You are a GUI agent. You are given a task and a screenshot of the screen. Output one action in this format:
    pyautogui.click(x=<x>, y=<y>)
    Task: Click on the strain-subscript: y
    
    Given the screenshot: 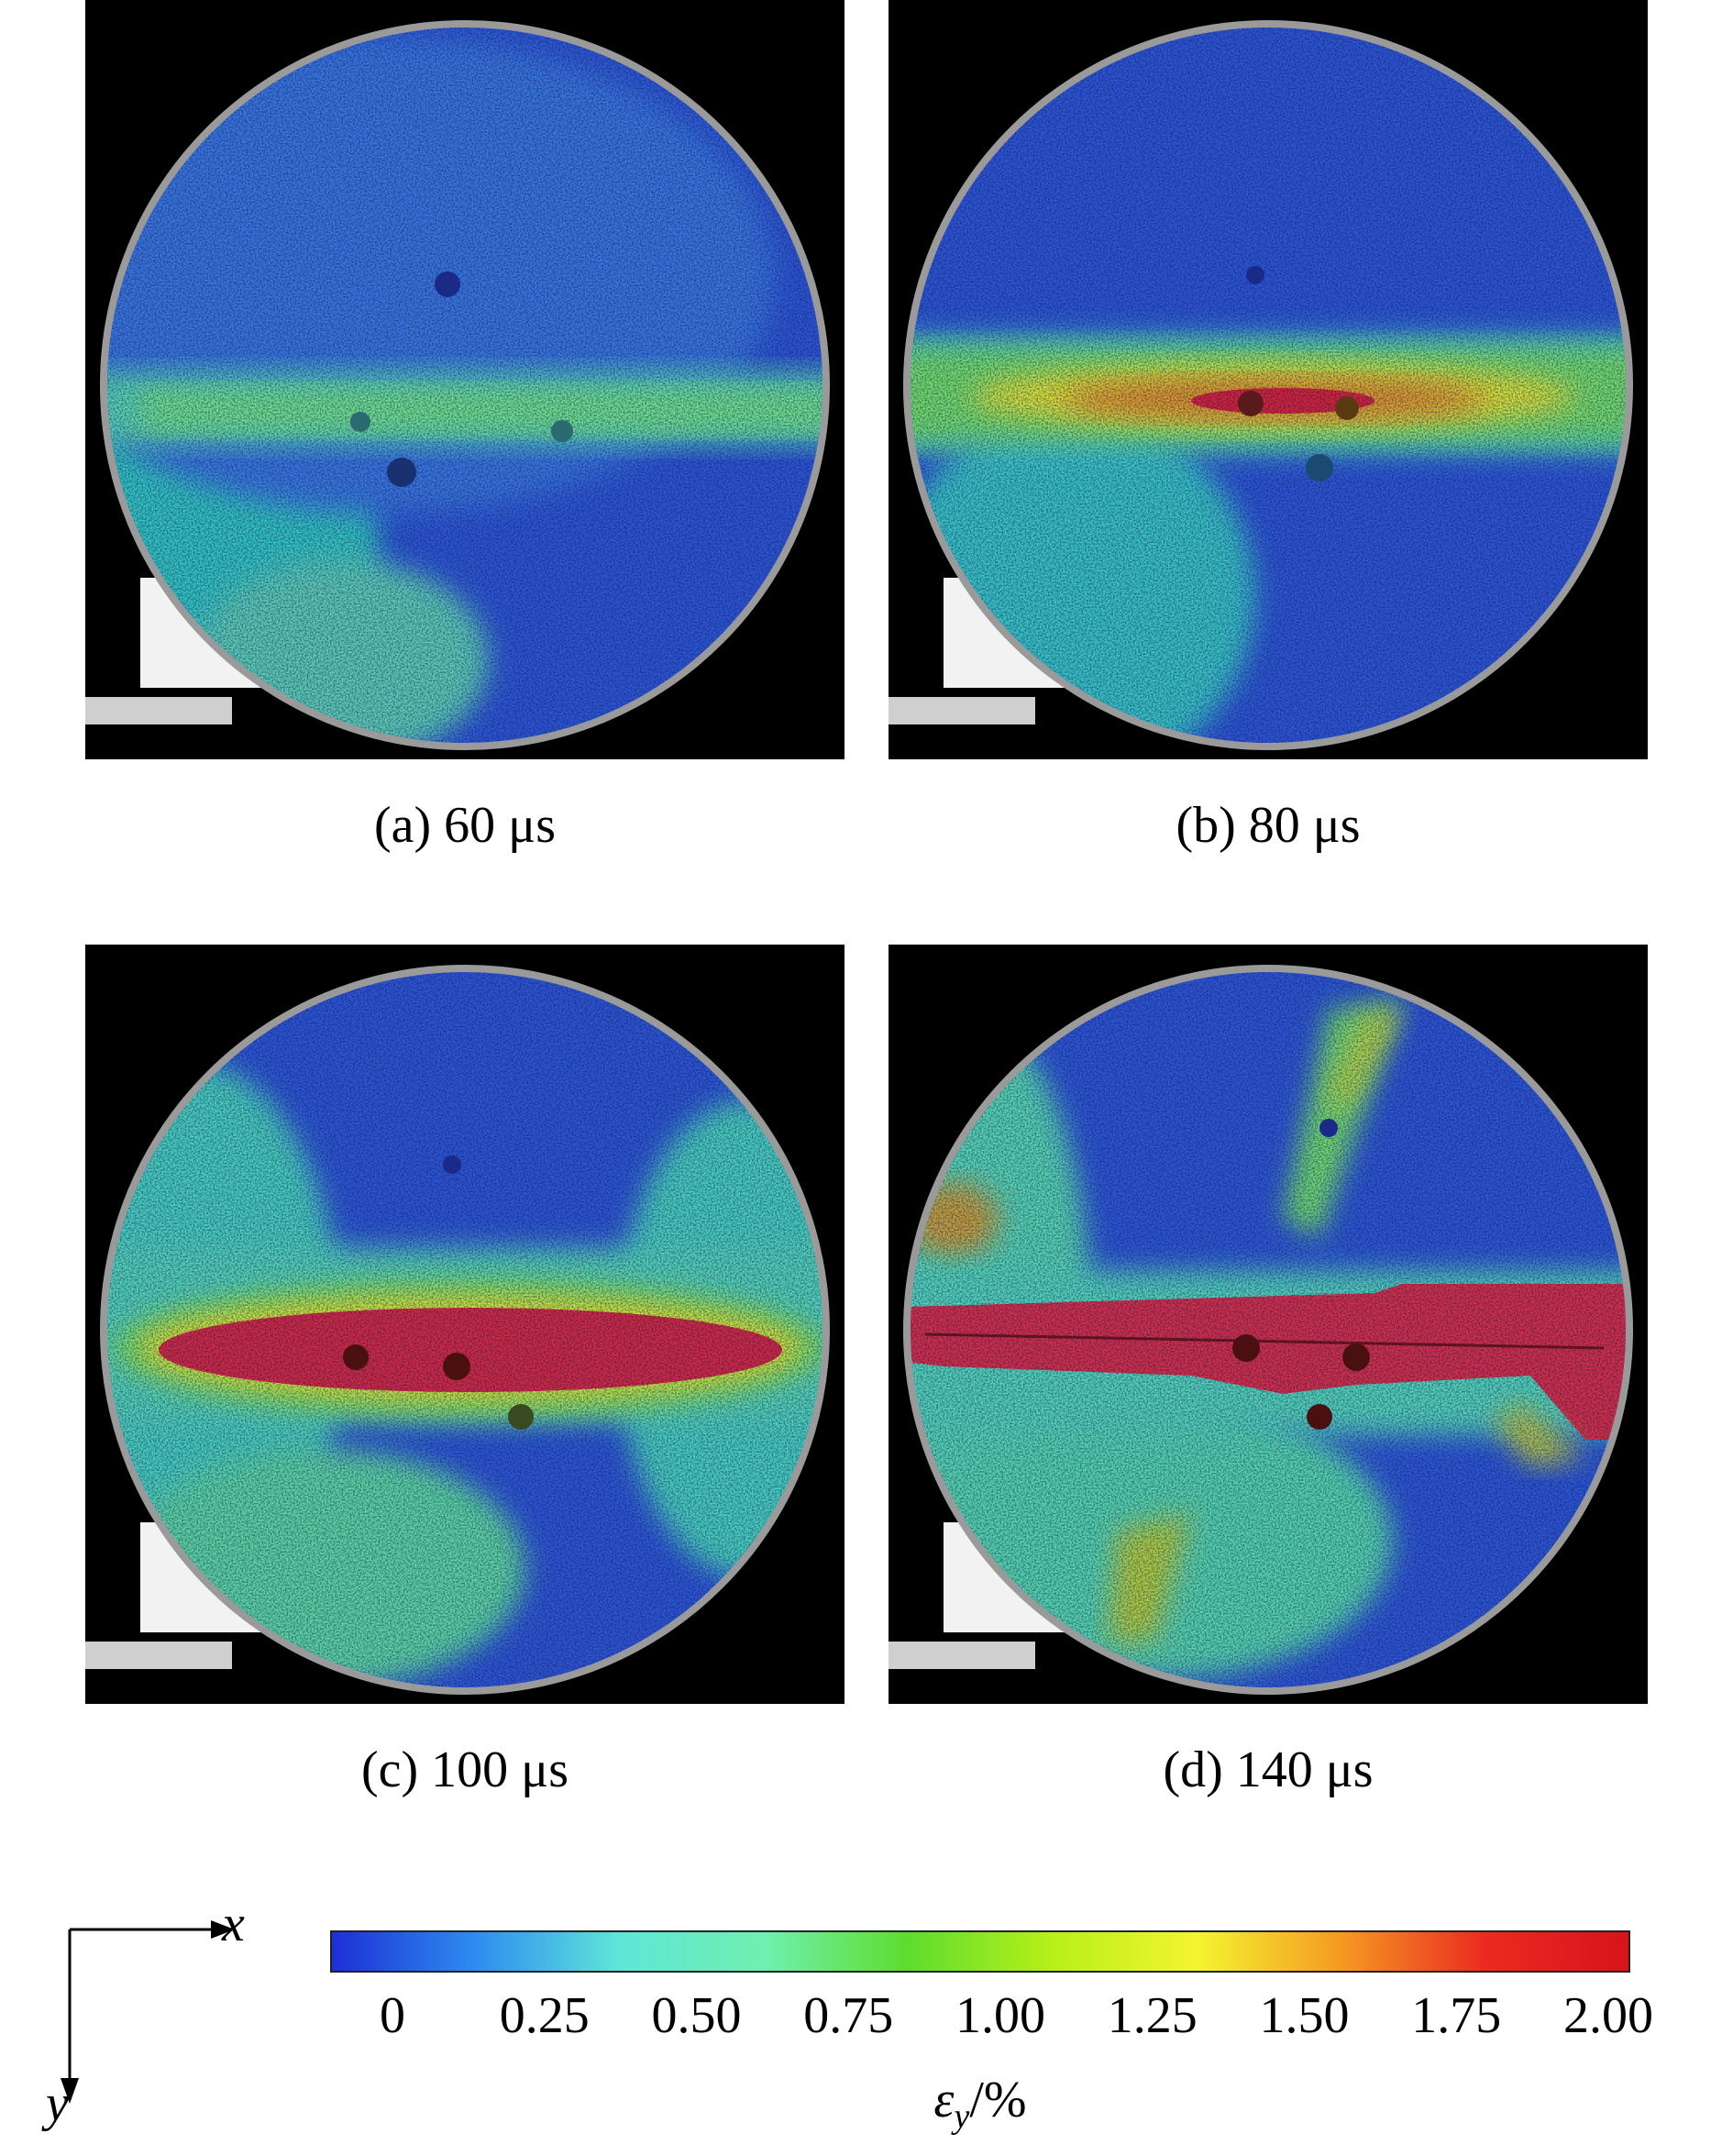 What is the action you would take?
    pyautogui.click(x=962, y=2117)
    